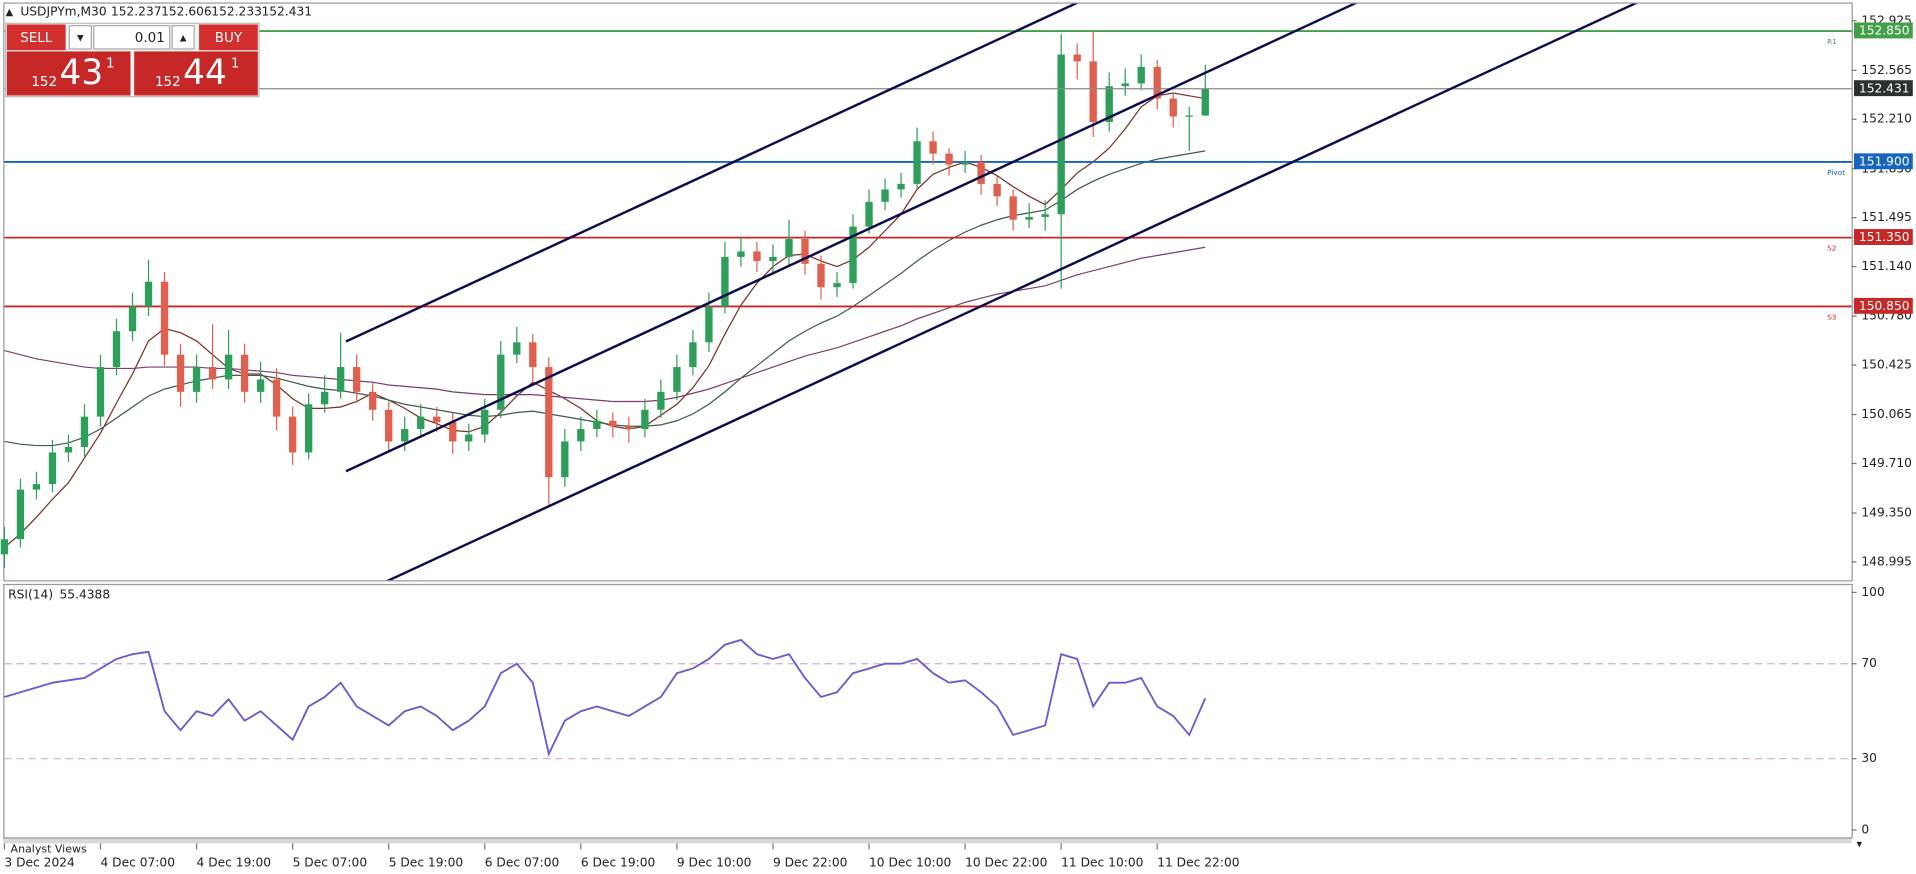  Describe the element at coordinates (1872, 592) in the screenshot. I see `rsi-tick-label: 100` at that location.